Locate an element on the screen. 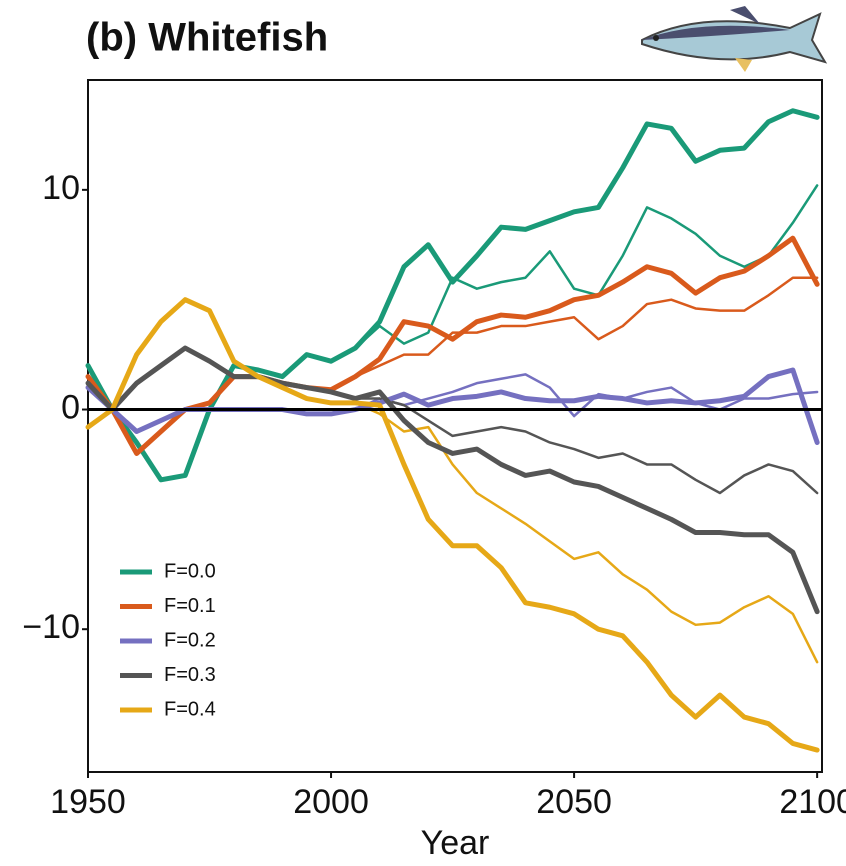 The height and width of the screenshot is (866, 846). legend-label: F=0.2 is located at coordinates (190, 640).